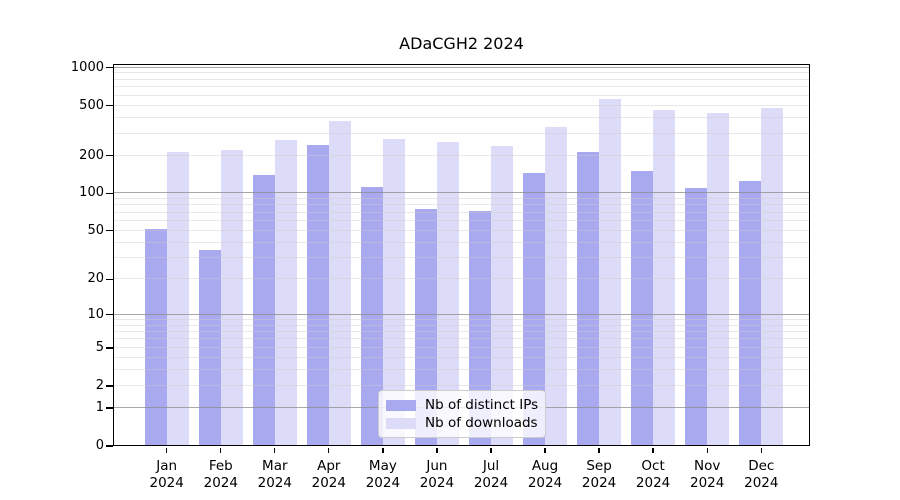 The width and height of the screenshot is (900, 500). Describe the element at coordinates (447, 294) in the screenshot. I see `bar-downloads-jun` at that location.